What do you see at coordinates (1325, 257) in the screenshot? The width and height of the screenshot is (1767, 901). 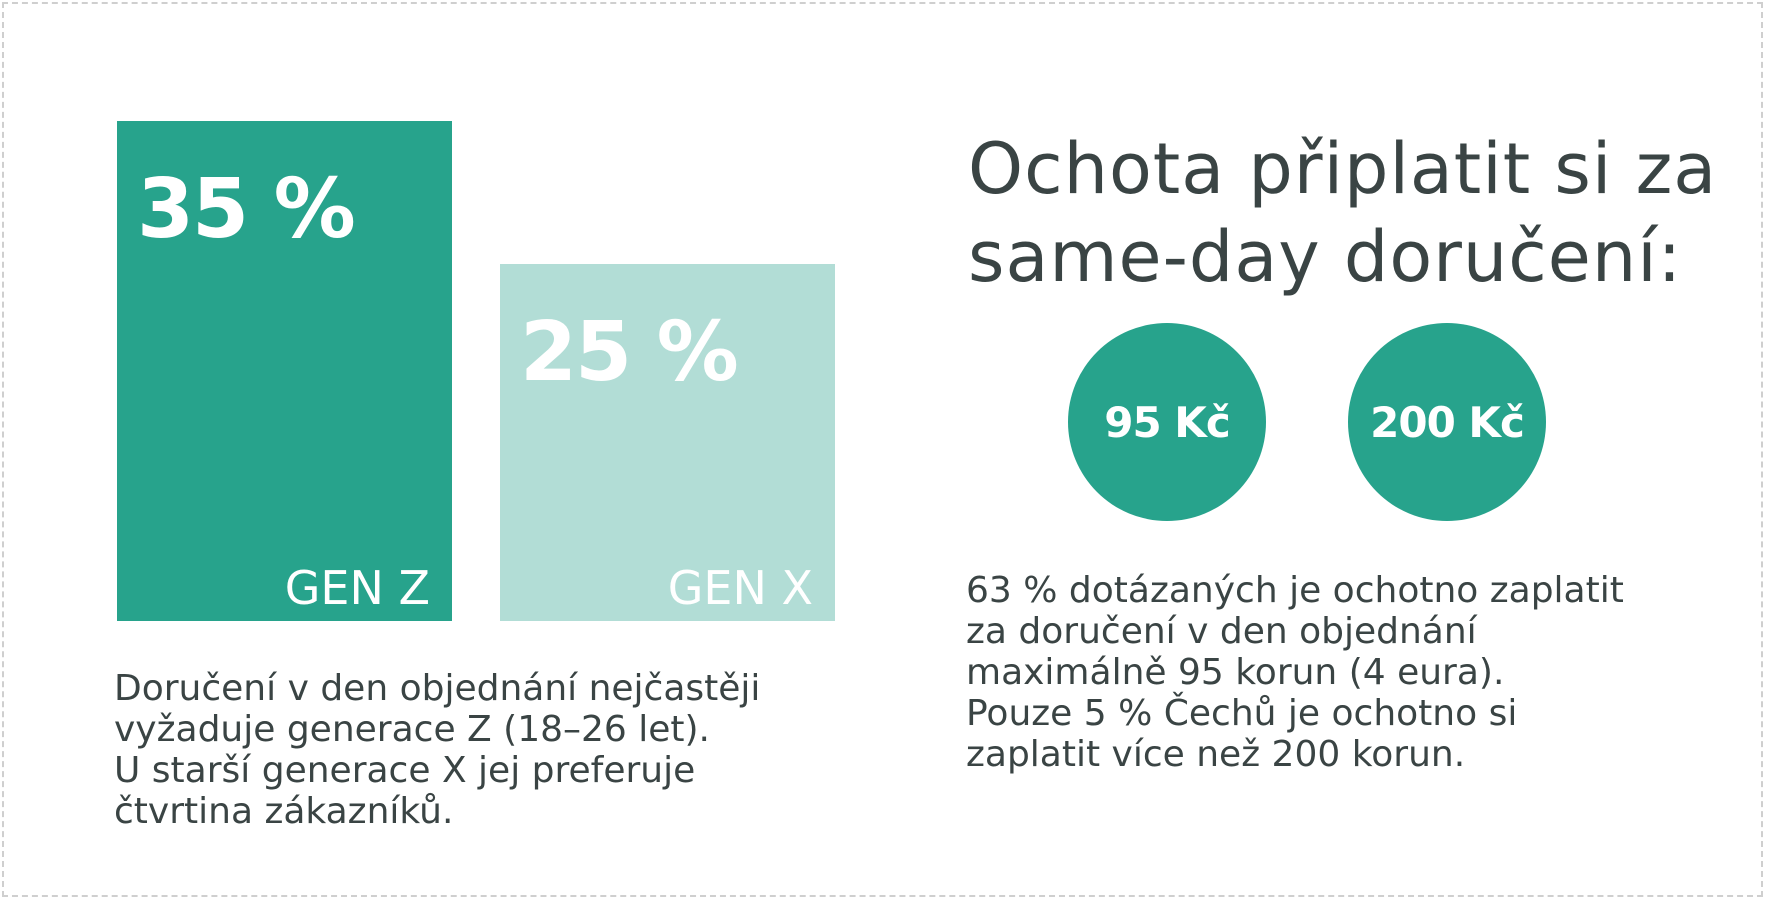 I see `title-line-2: same-day doručení:` at bounding box center [1325, 257].